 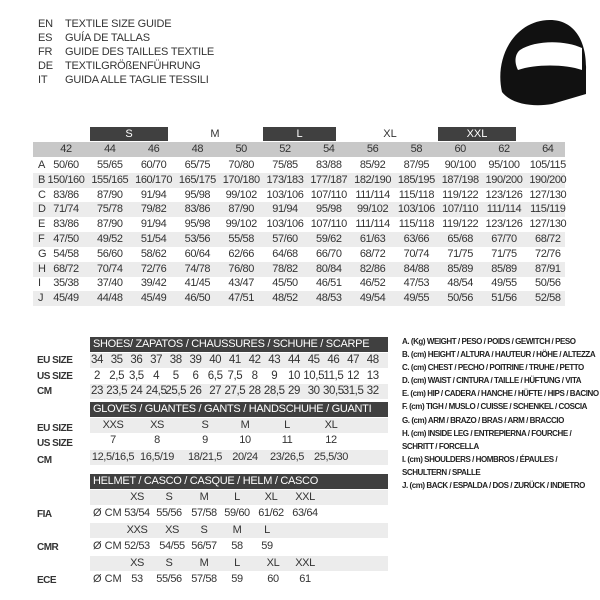 I want to click on table-cell: 62/66, so click(x=241, y=253).